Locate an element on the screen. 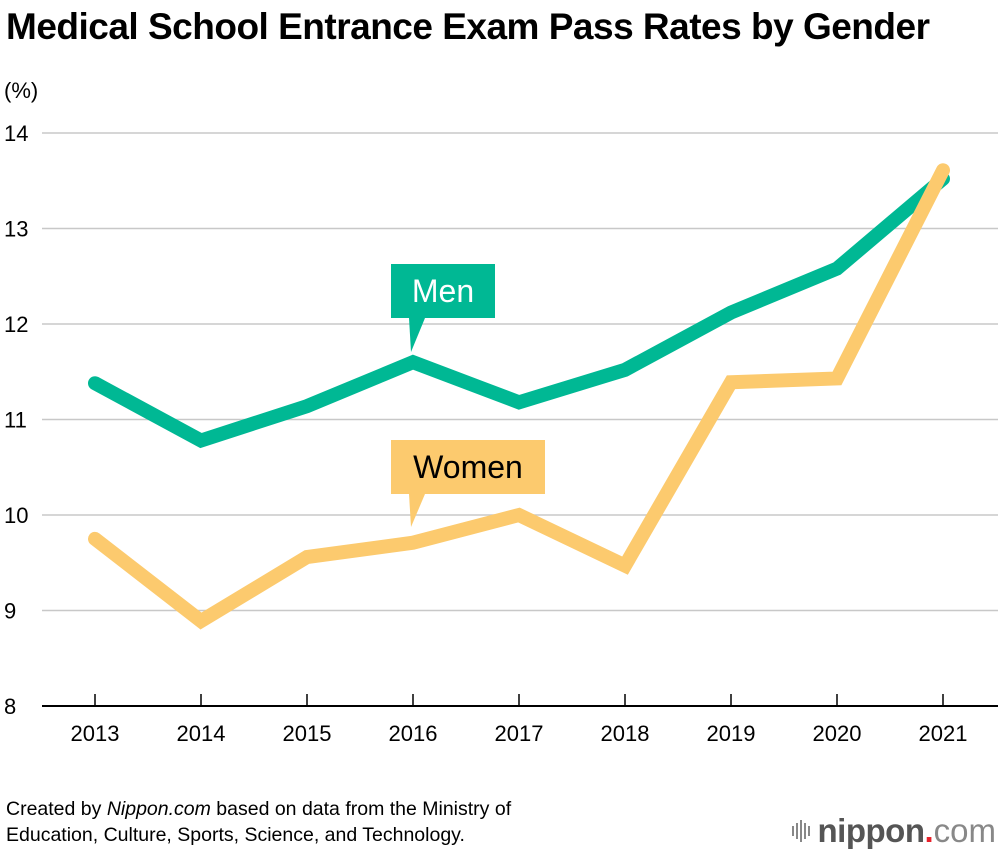  source-brand: Nippon.com is located at coordinates (158, 809).